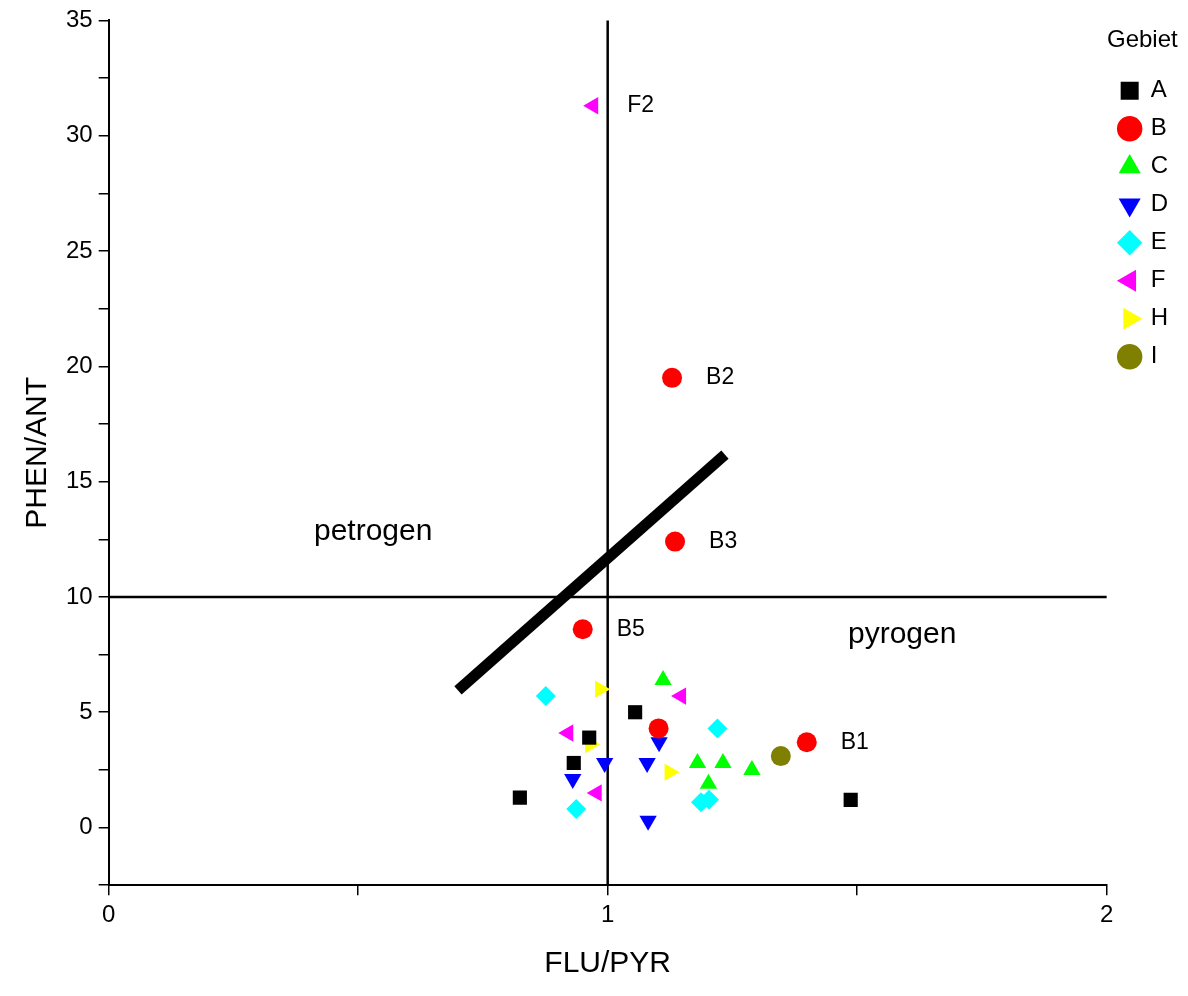  What do you see at coordinates (720, 376) in the screenshot?
I see `annotation: B2` at bounding box center [720, 376].